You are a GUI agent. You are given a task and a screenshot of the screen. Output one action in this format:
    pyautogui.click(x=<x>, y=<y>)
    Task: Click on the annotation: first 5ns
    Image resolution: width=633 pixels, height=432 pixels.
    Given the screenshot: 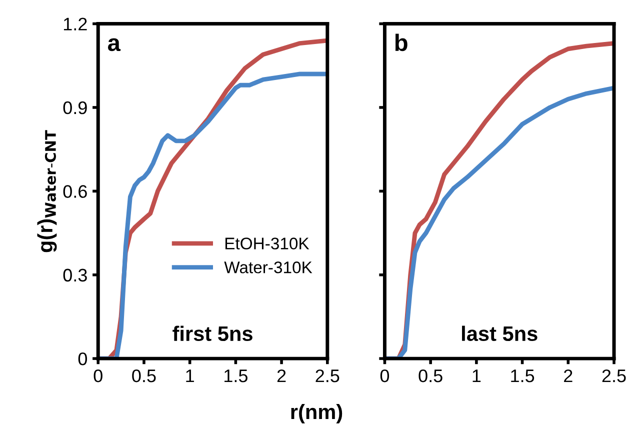 What is the action you would take?
    pyautogui.click(x=212, y=334)
    